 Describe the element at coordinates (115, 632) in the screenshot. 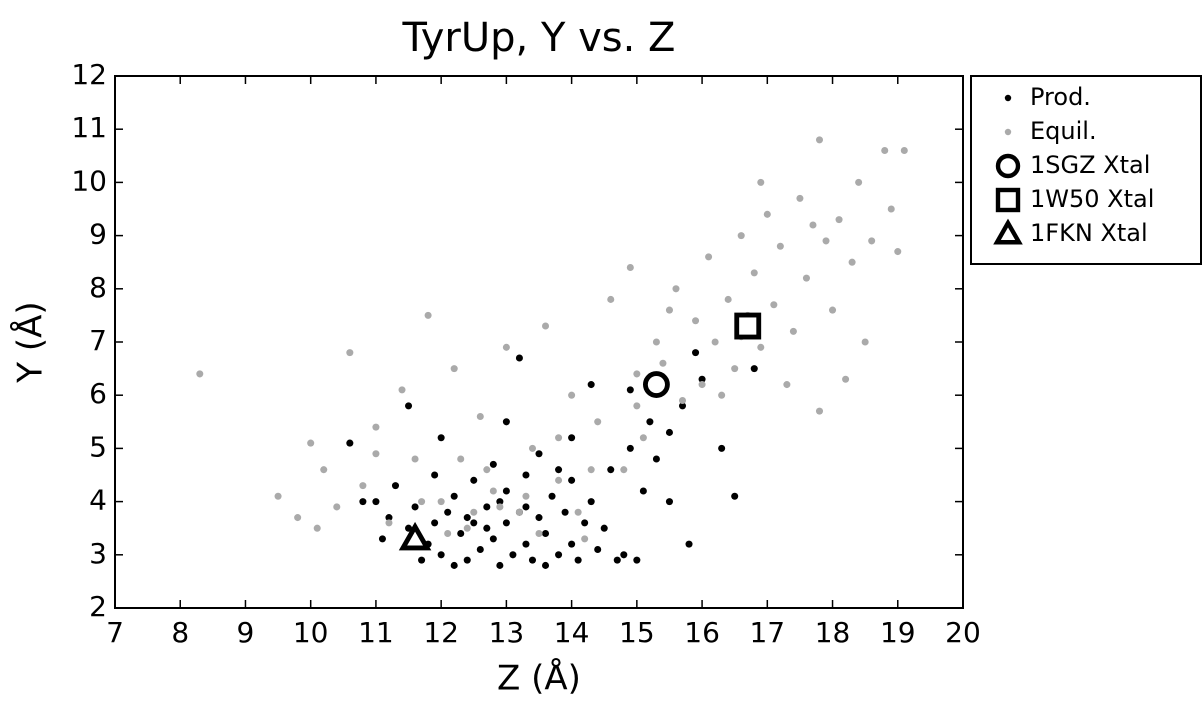

I see `x-tick-label: 7` at that location.